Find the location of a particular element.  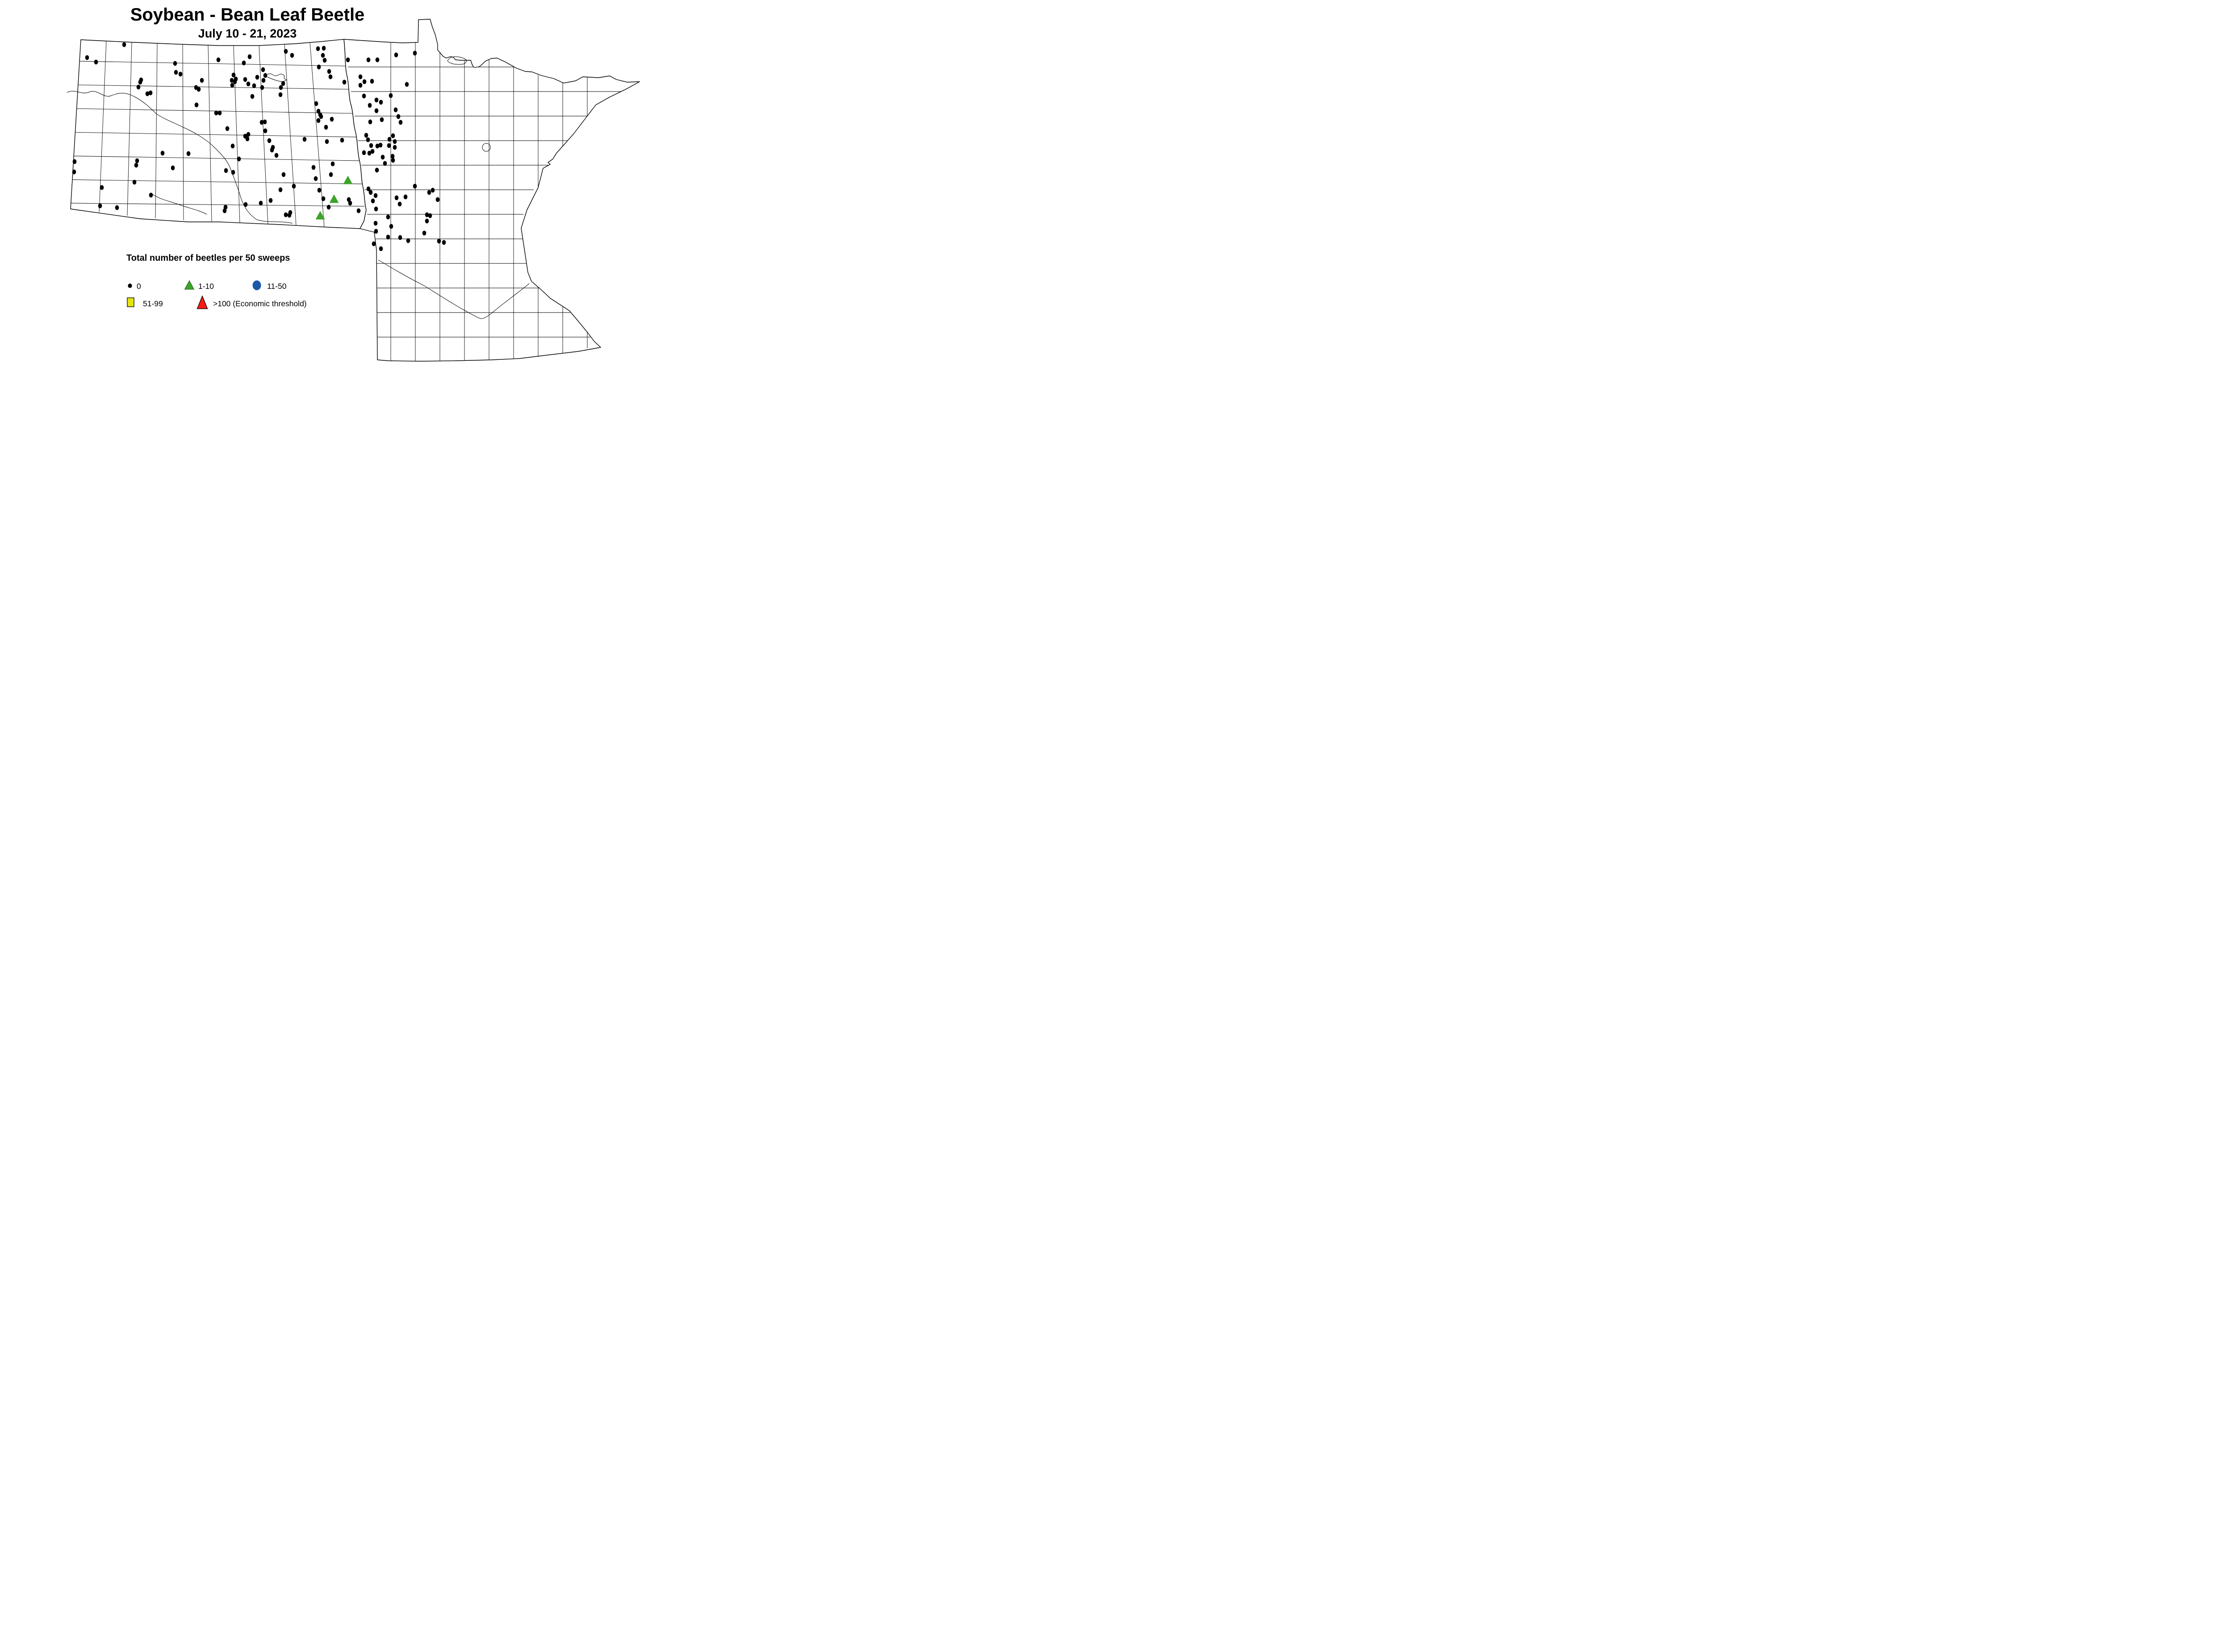

triangle-icon is located at coordinates (189, 285).